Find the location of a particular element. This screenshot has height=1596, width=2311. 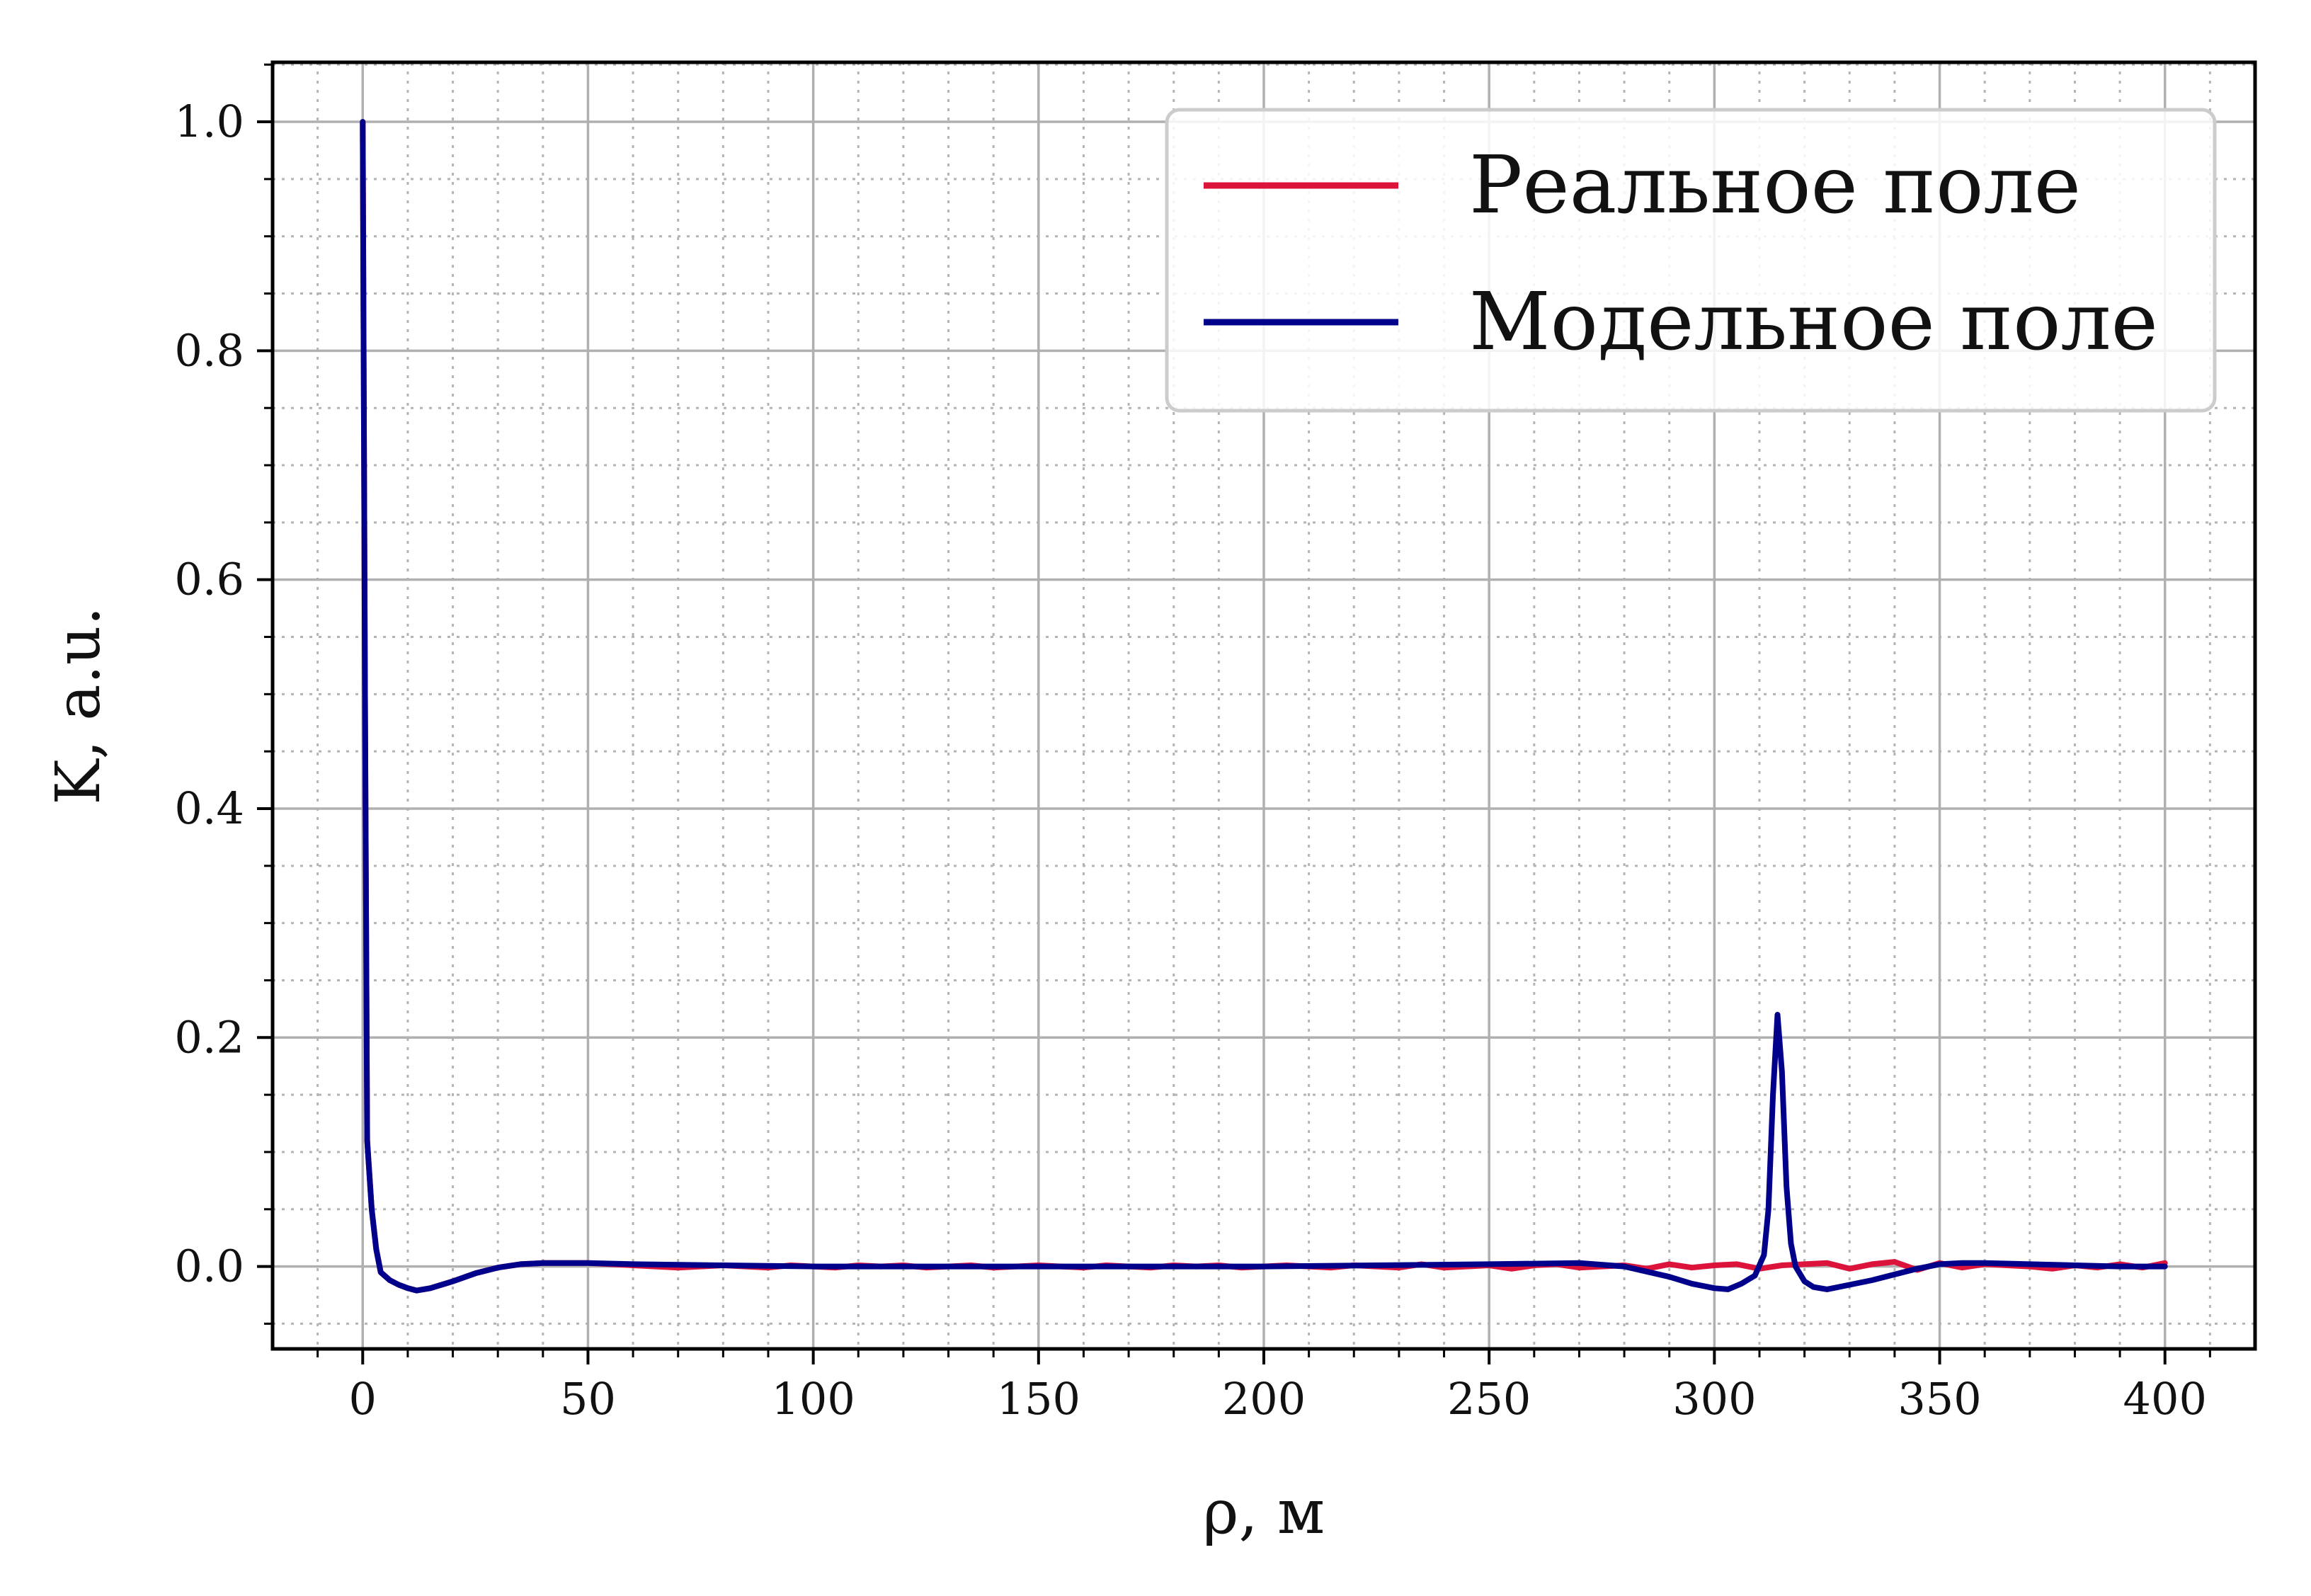

x-tick-label: 200 is located at coordinates (1264, 1399).